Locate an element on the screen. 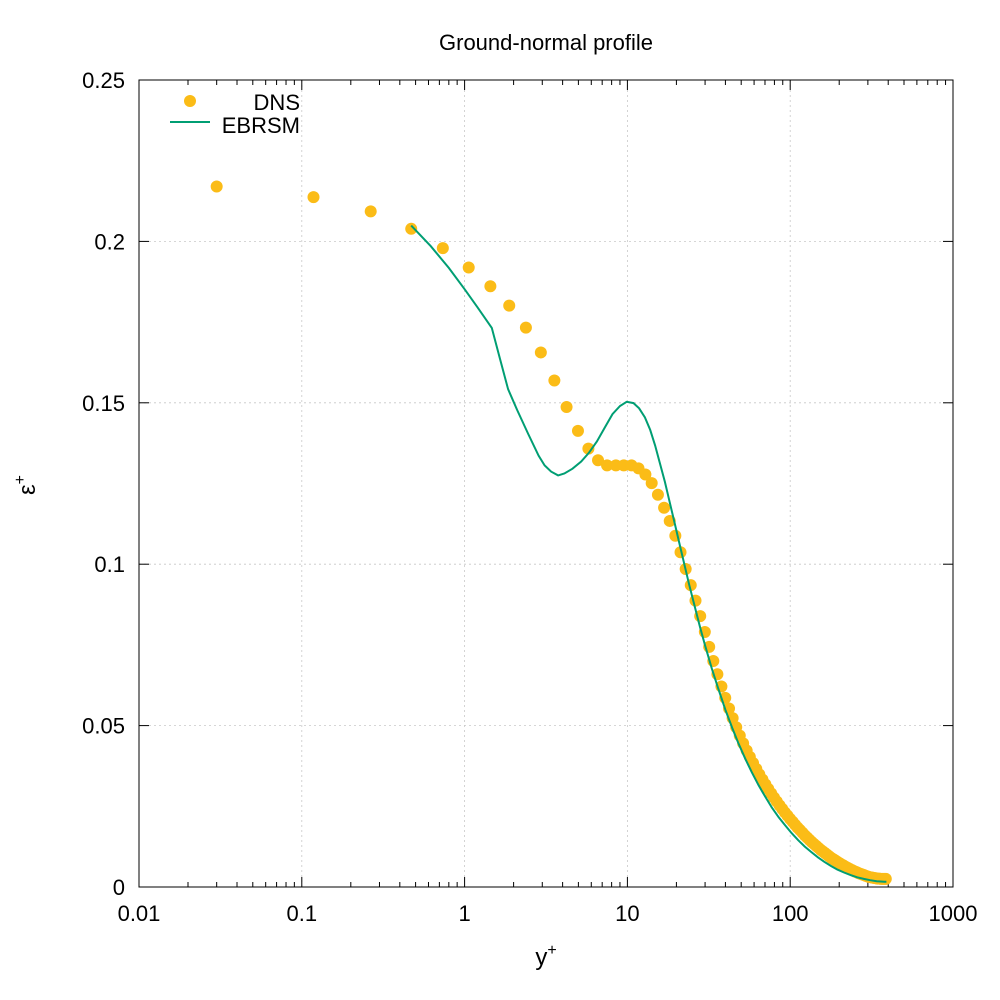  y-axis-label-superscript: + is located at coordinates (20, 479).